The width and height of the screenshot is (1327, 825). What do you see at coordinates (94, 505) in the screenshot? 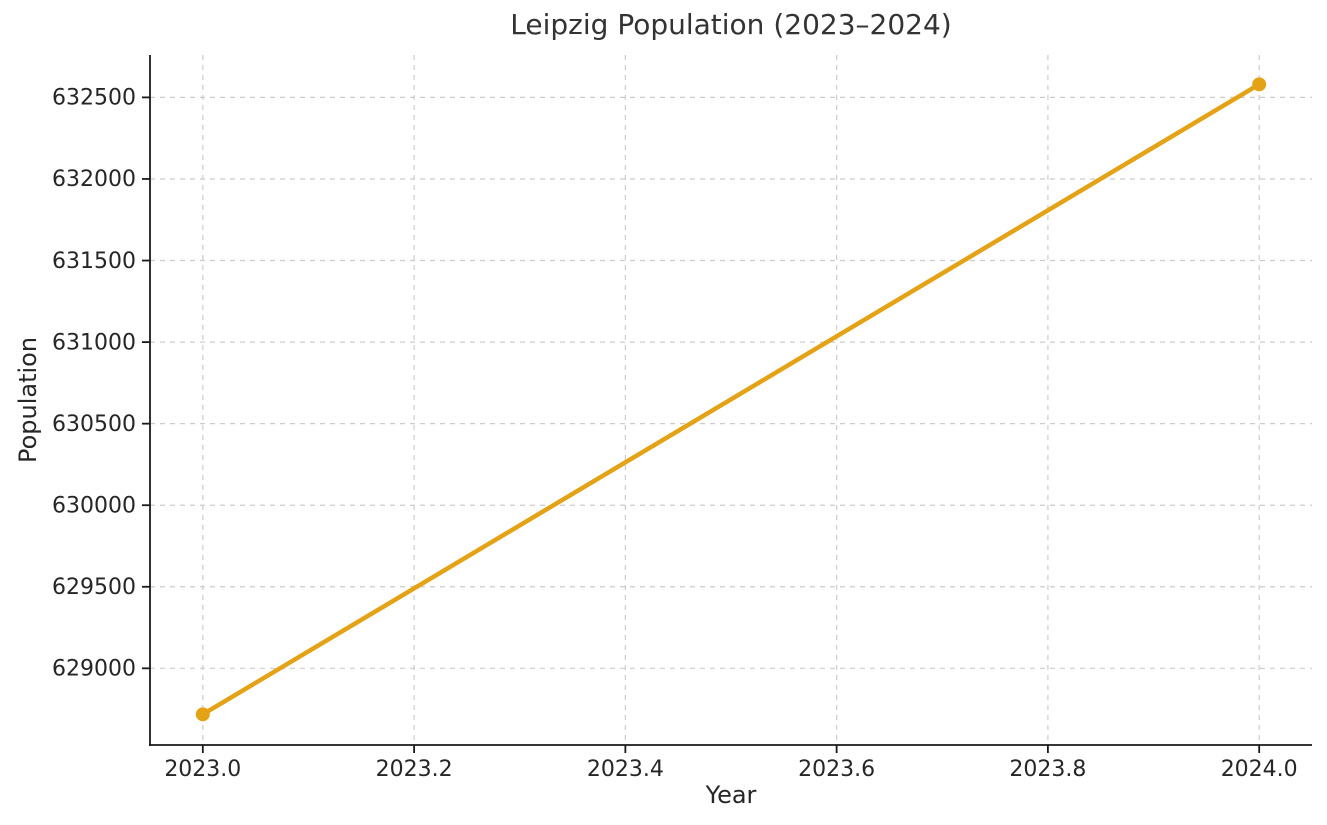
I see `y-tick-label: 630000` at bounding box center [94, 505].